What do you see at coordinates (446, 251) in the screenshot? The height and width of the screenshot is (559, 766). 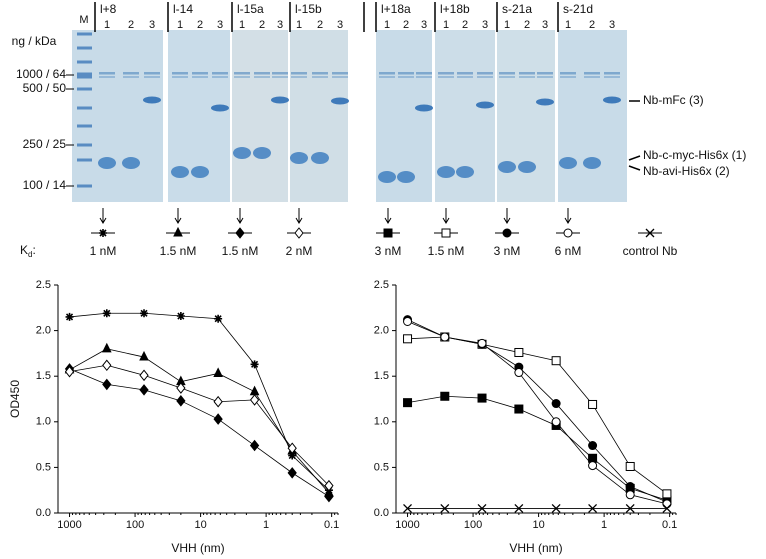 I see `kd-value: 1.5 nM` at bounding box center [446, 251].